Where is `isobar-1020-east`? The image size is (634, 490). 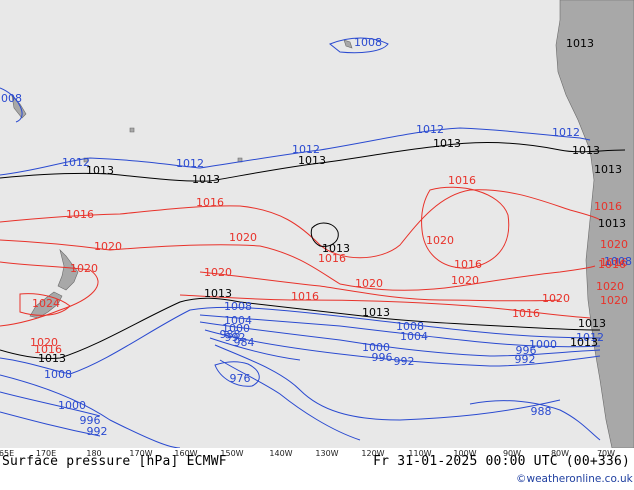
isobar-1020-east is located at coordinates (380, 286).